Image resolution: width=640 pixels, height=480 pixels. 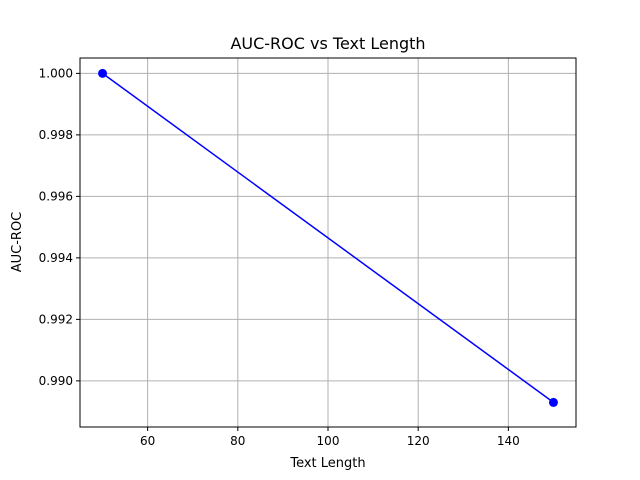 What do you see at coordinates (56, 319) in the screenshot?
I see `y-tick-label: 0.992` at bounding box center [56, 319].